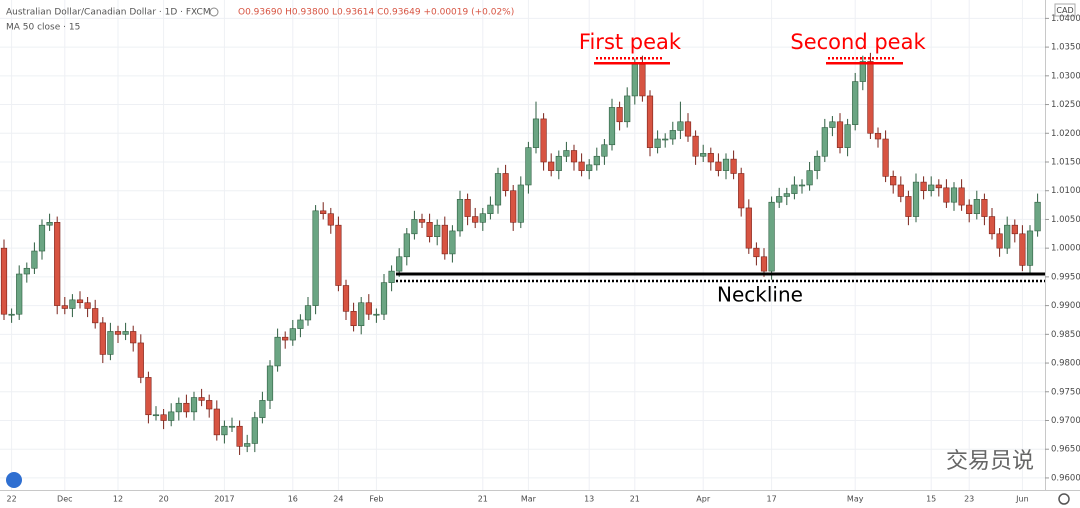 The width and height of the screenshot is (1080, 508). I want to click on x-tick-label: Jun, so click(1022, 499).